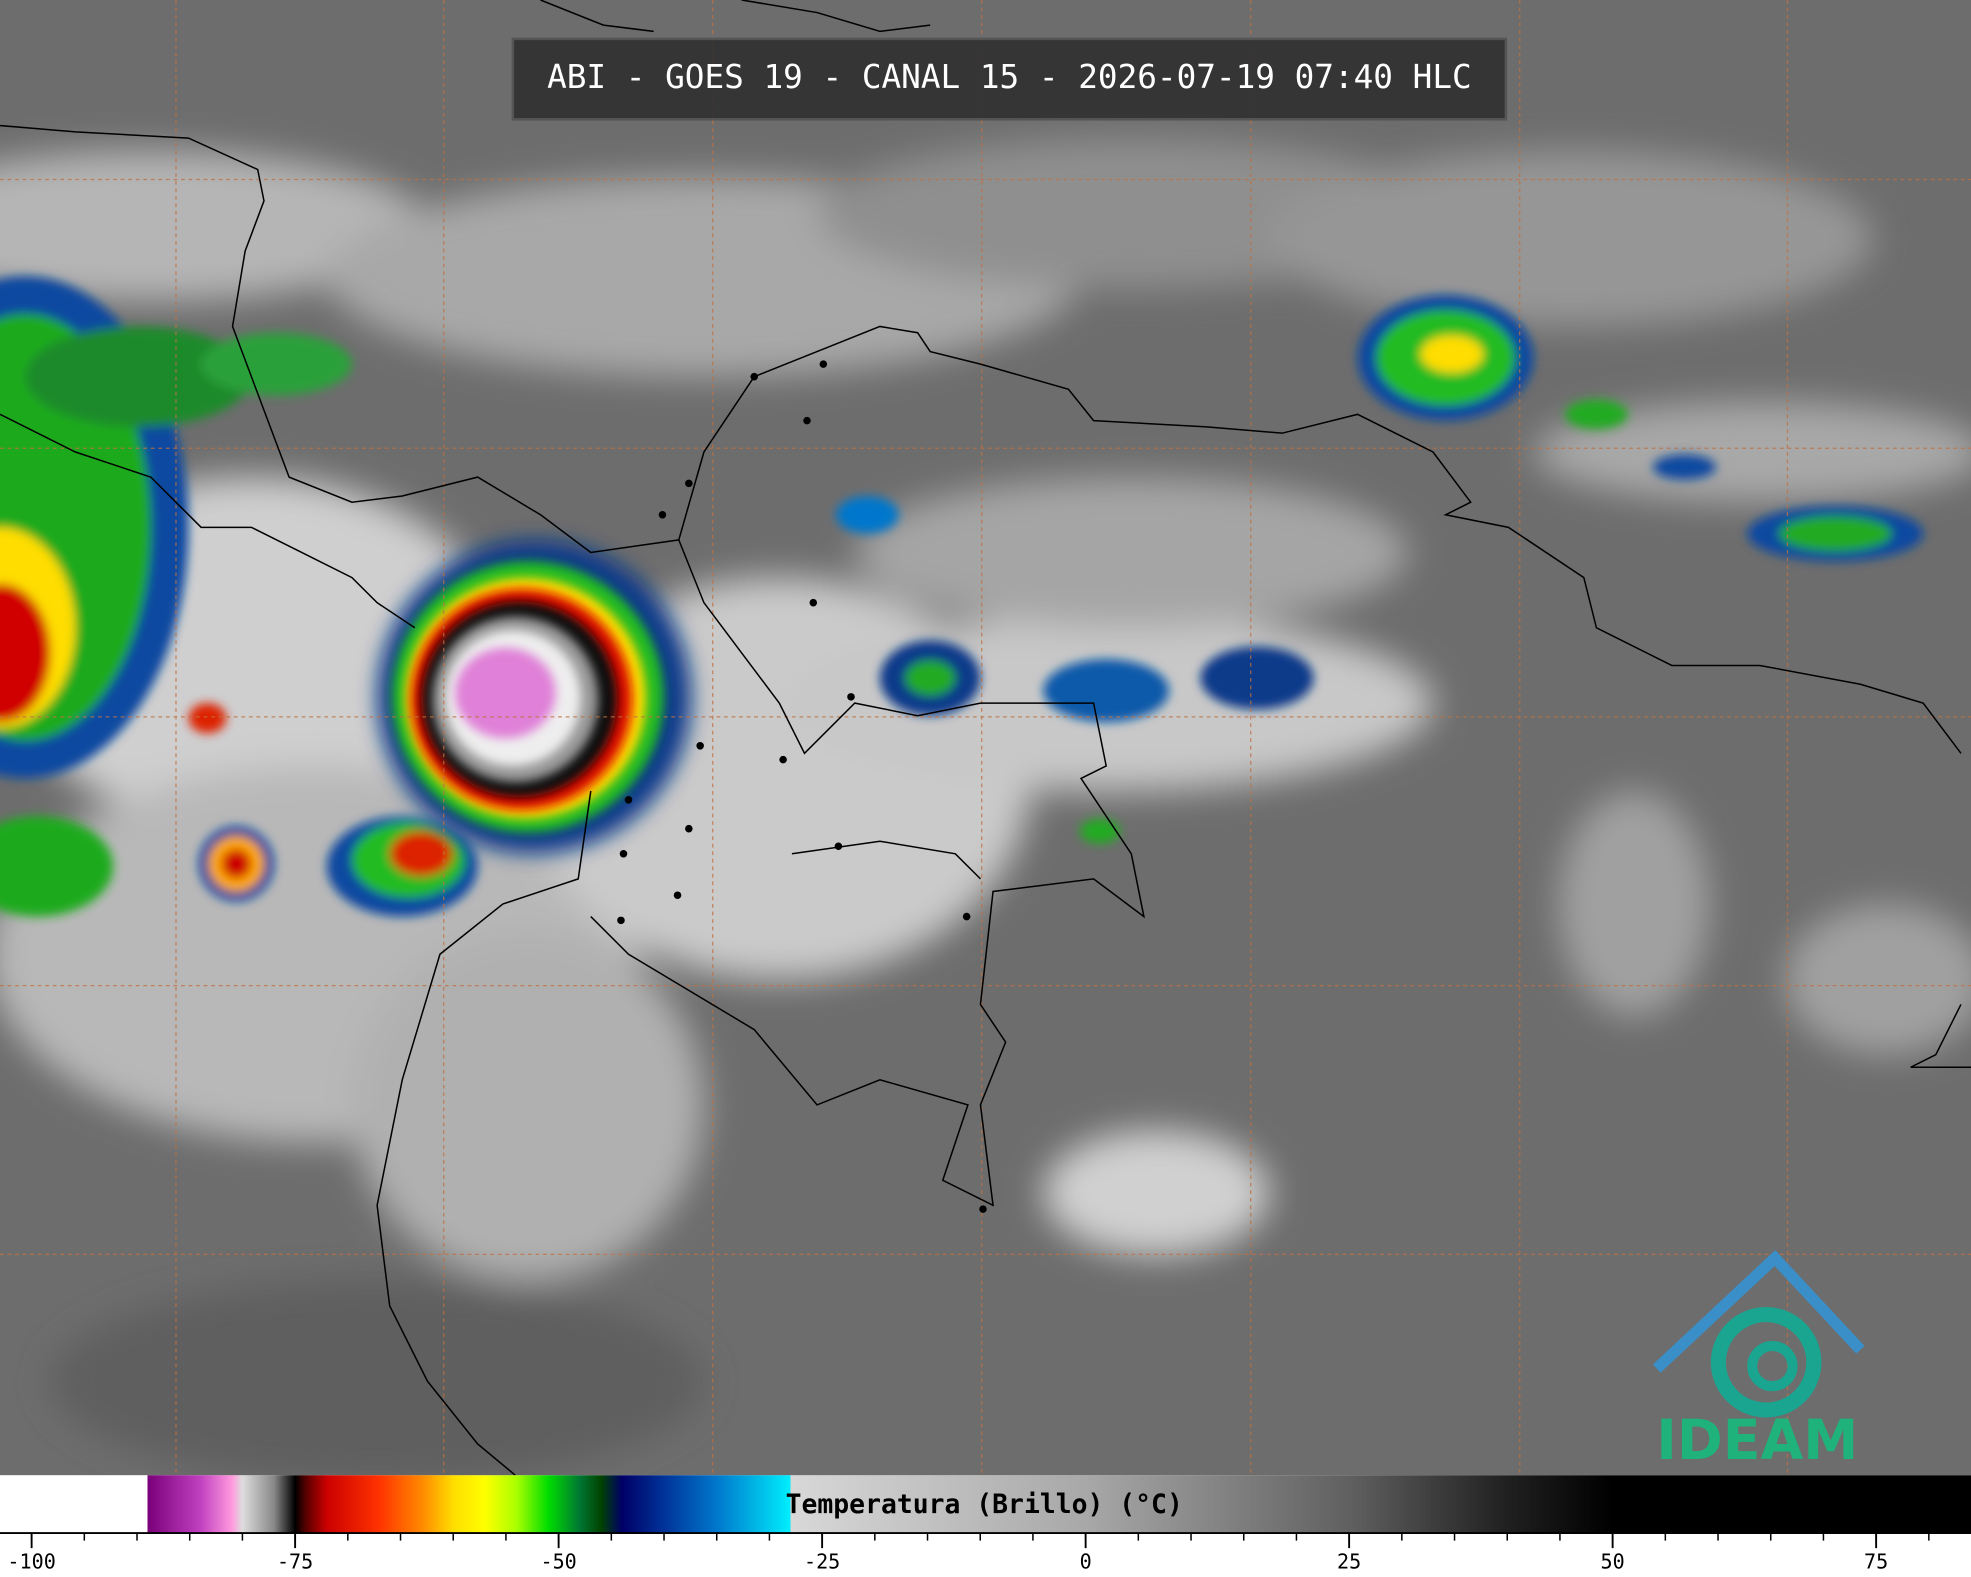 The image size is (1971, 1577). Describe the element at coordinates (534, 696) in the screenshot. I see `hurricane` at that location.